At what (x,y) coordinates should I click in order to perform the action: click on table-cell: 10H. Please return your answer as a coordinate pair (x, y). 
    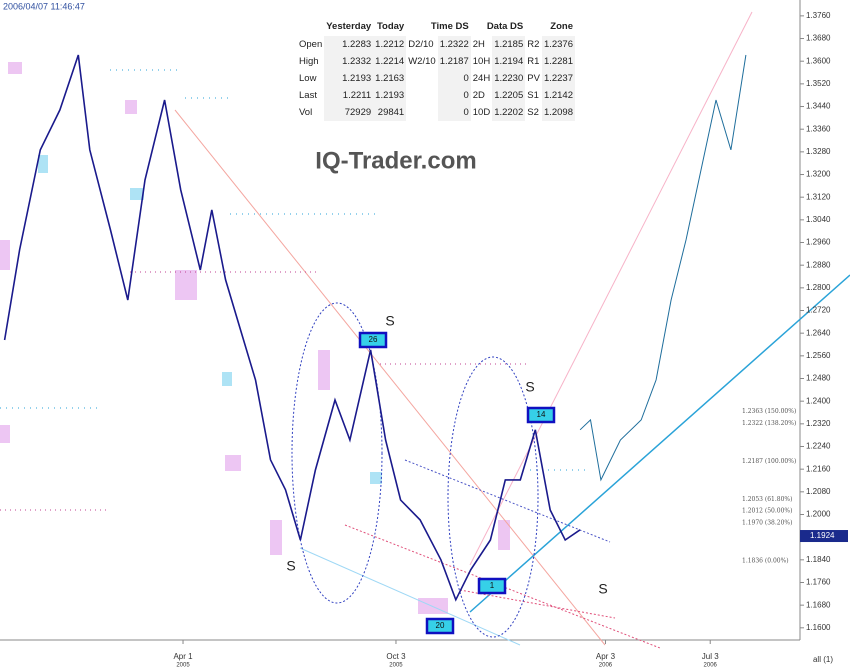
    Looking at the image, I should click on (481, 61).